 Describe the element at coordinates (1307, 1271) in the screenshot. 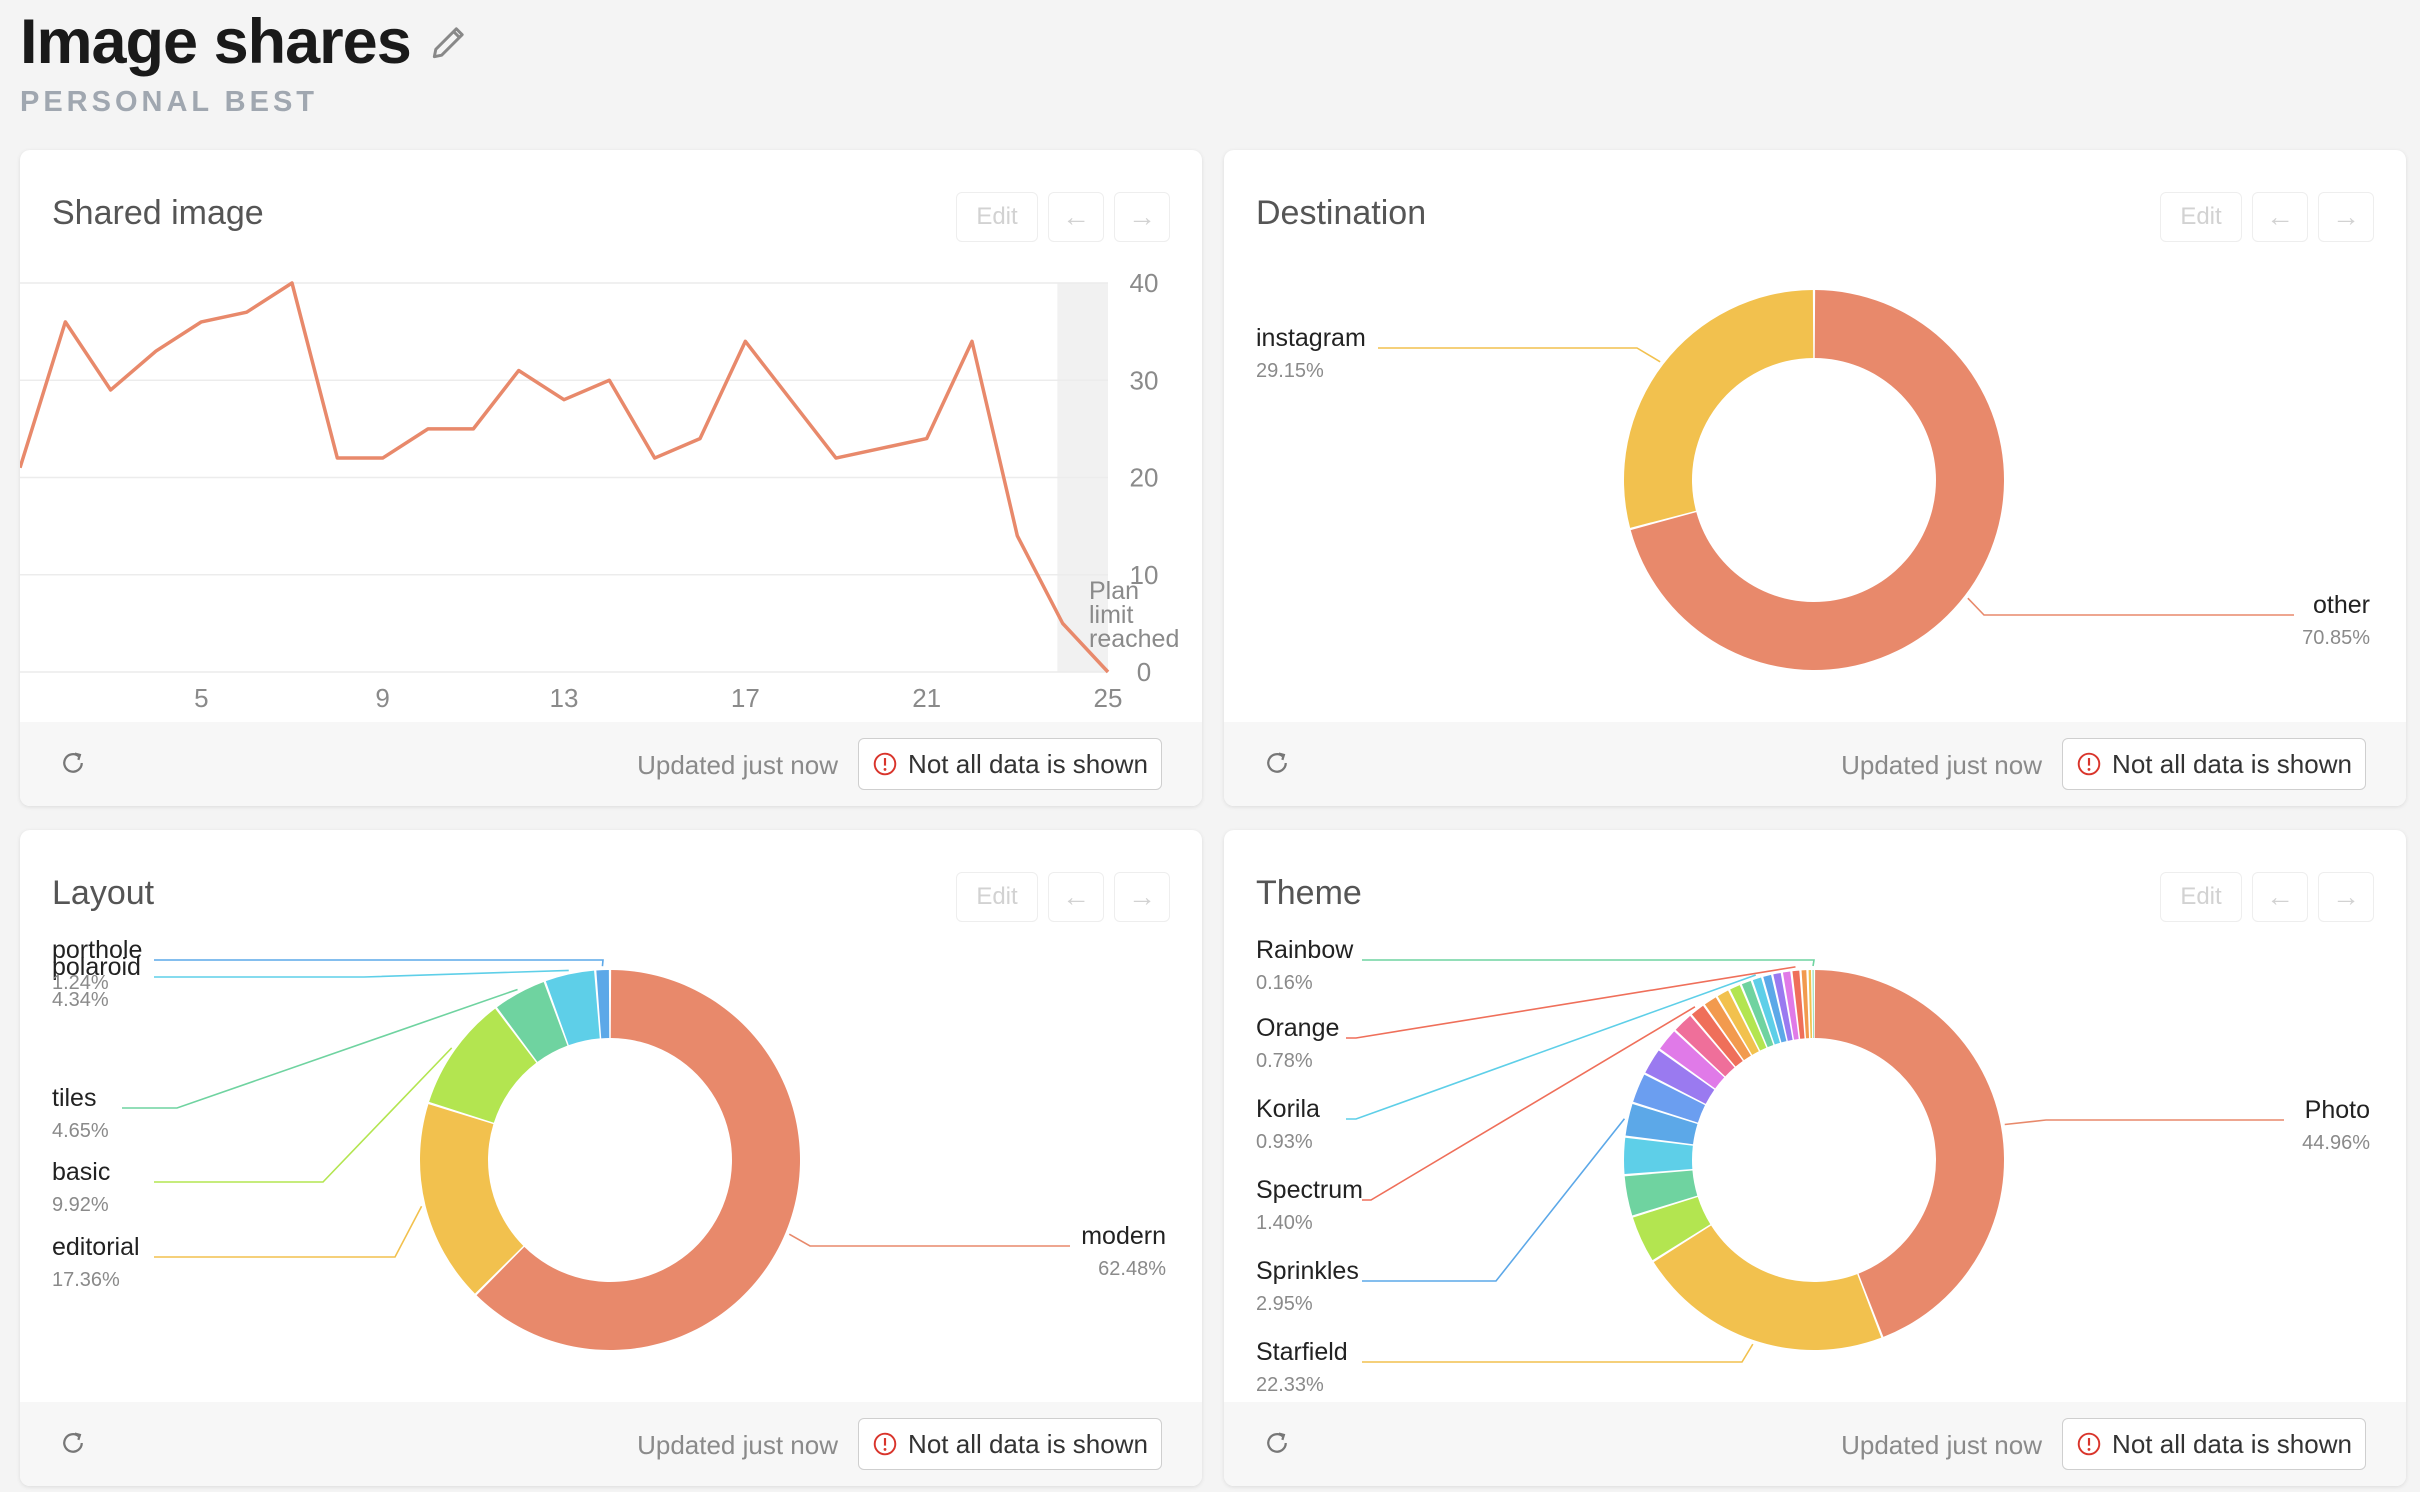

I see `slice-label: Sprinkles` at that location.